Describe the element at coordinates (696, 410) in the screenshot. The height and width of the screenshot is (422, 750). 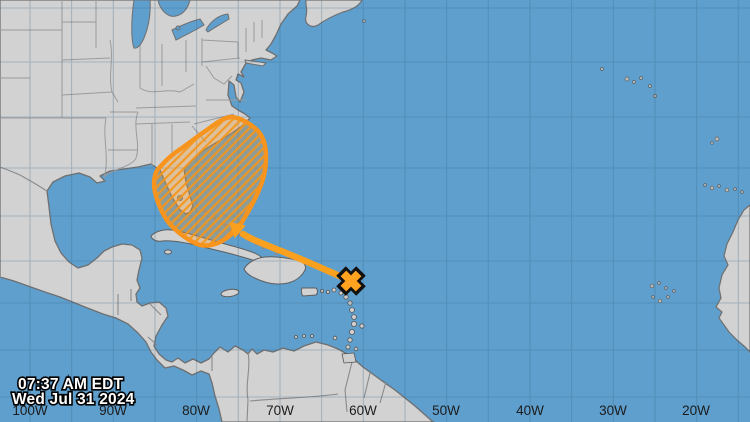
I see `lon-label: 20W` at that location.